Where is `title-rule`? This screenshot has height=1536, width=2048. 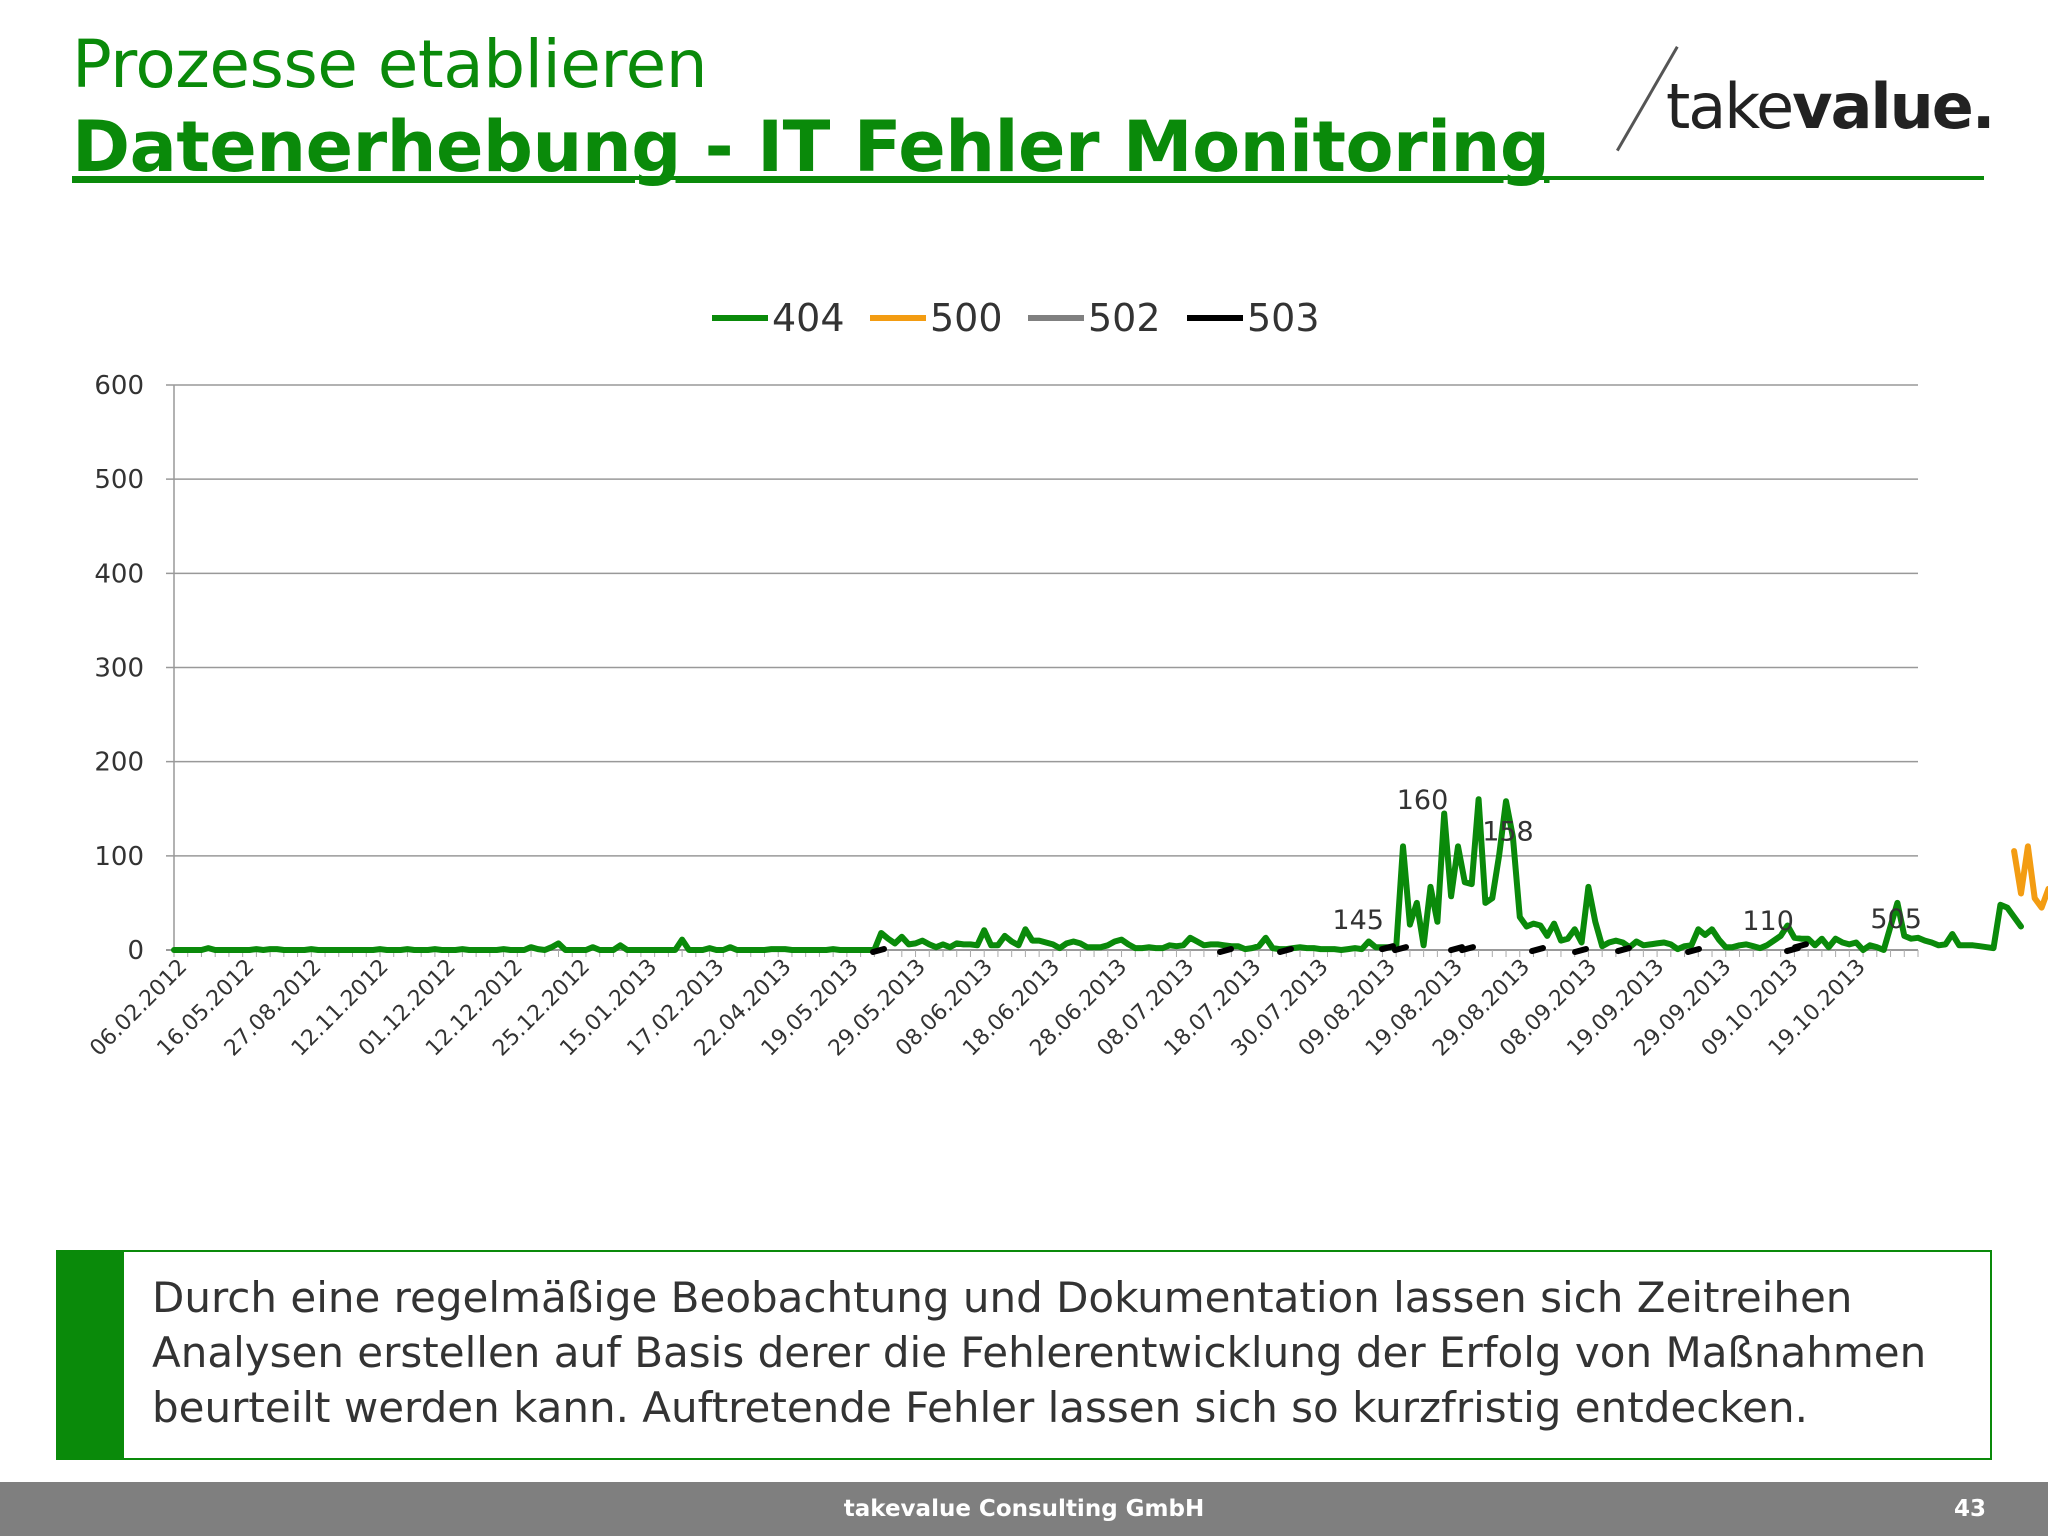 title-rule is located at coordinates (1028, 178).